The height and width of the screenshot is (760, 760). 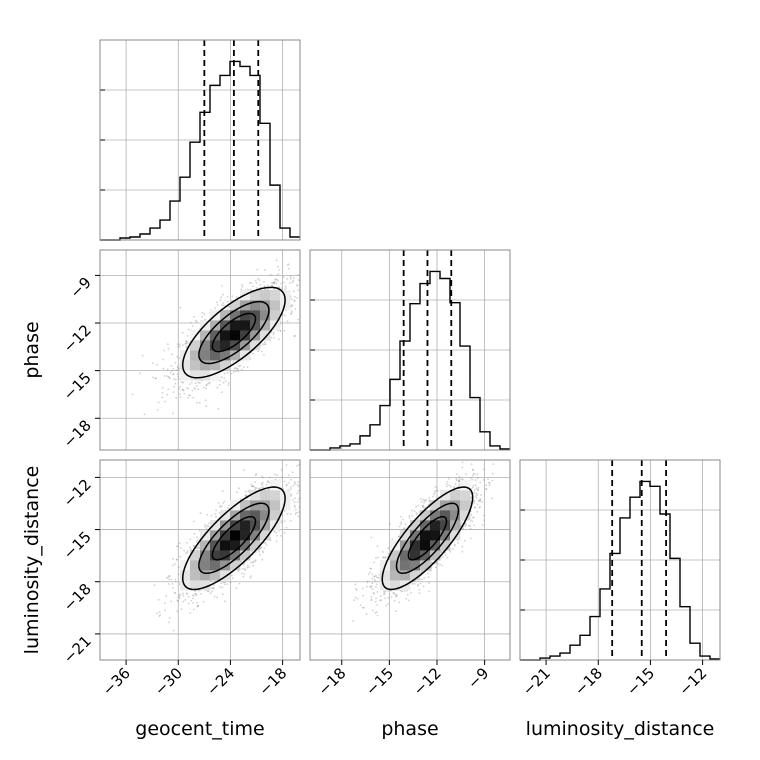 I want to click on scatter-density-luminosity_distance-vs-geocent_time, so click(x=200, y=560).